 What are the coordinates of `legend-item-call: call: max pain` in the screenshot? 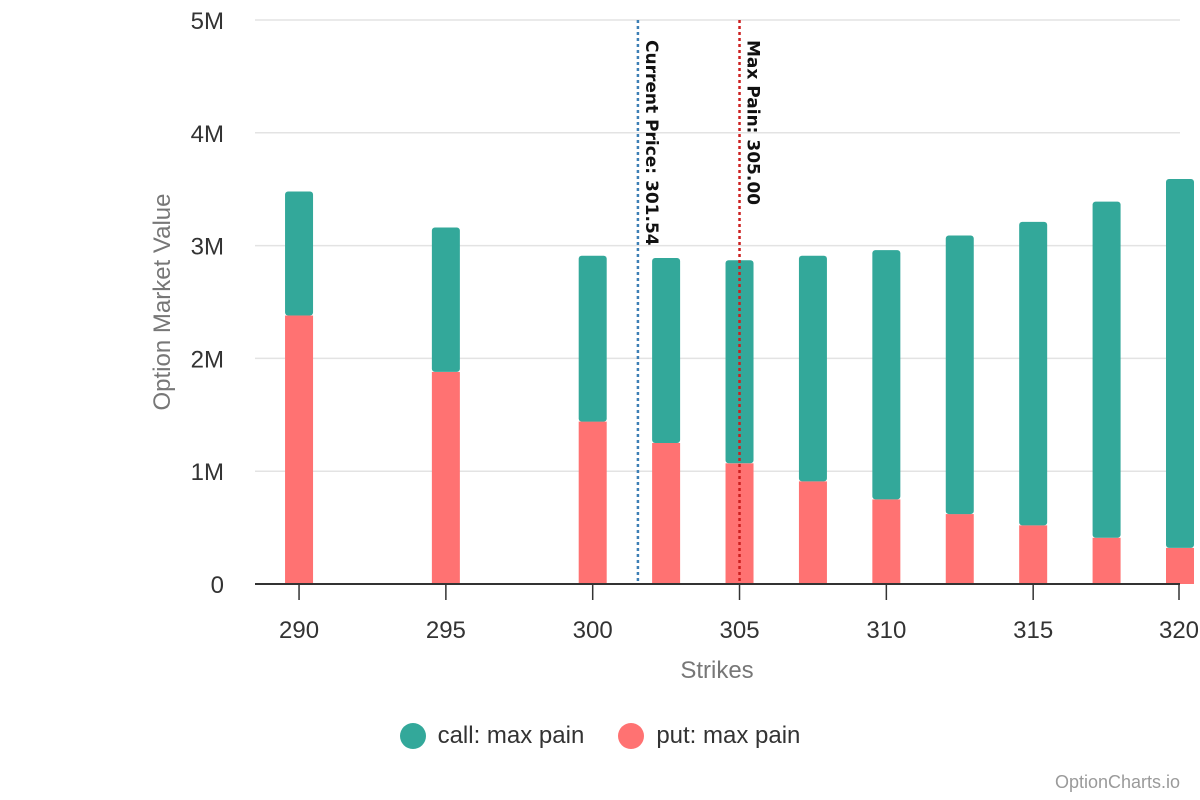 It's located at (492, 736).